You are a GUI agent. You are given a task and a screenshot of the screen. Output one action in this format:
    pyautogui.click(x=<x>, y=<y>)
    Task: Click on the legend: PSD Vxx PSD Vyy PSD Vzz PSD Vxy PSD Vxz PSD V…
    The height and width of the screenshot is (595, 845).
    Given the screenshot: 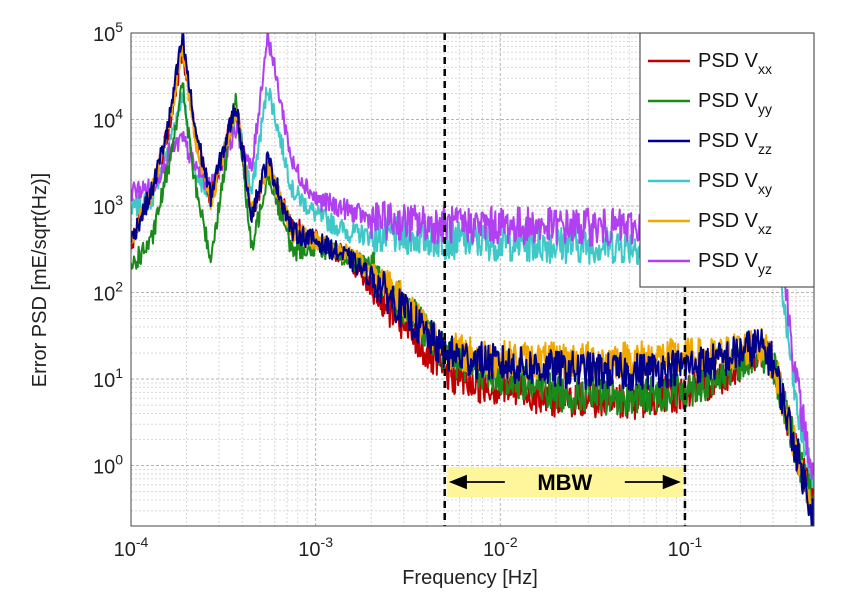 What is the action you would take?
    pyautogui.click(x=727, y=160)
    